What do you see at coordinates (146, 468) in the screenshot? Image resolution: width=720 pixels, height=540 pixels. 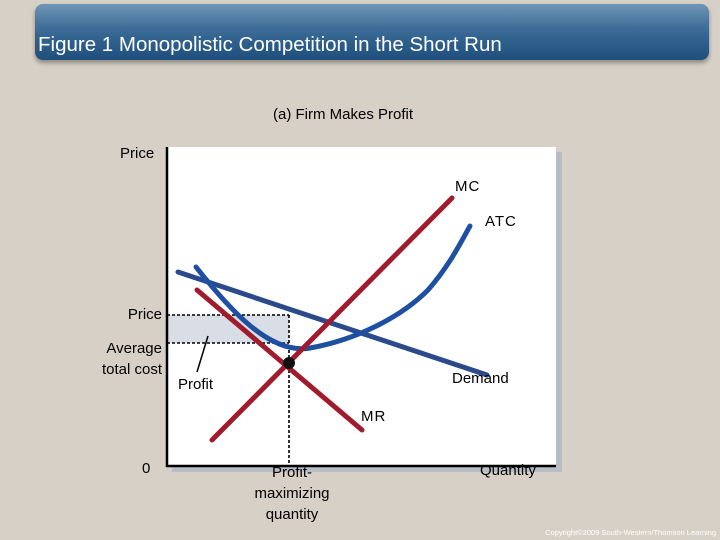 I see `origin-label: 0` at bounding box center [146, 468].